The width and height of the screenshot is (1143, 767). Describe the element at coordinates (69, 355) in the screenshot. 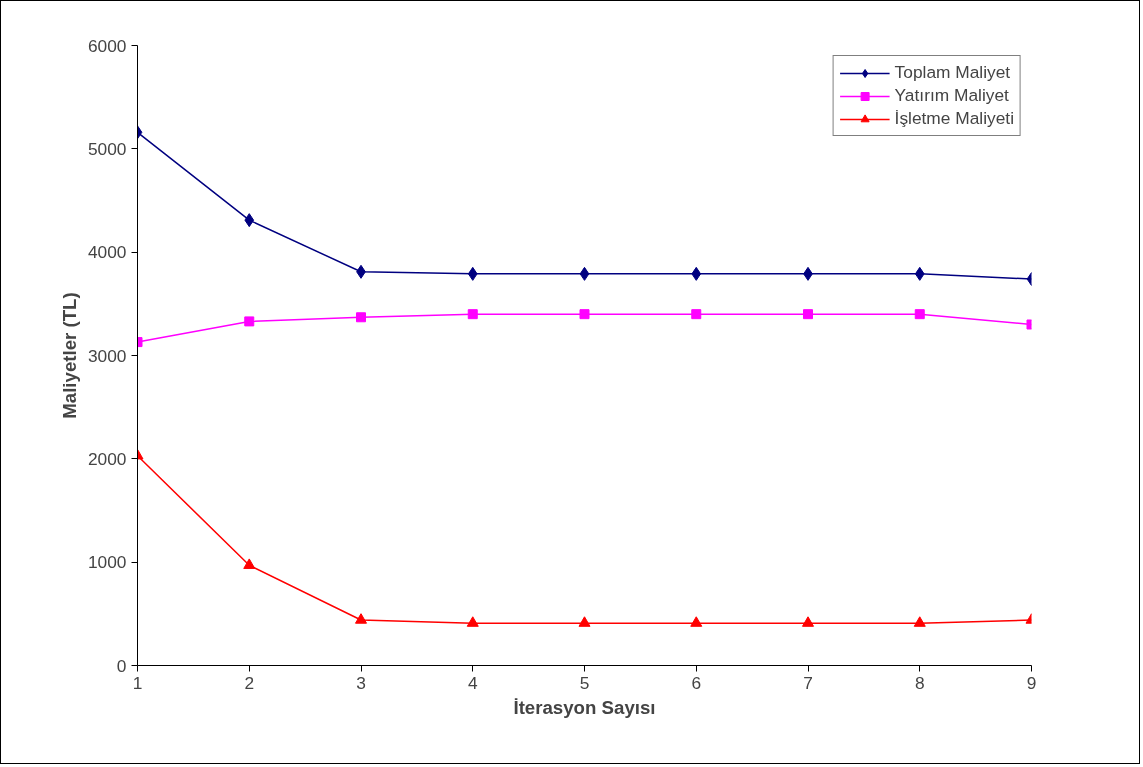

I see `y-axis-title: Maliyetler (TL)` at that location.